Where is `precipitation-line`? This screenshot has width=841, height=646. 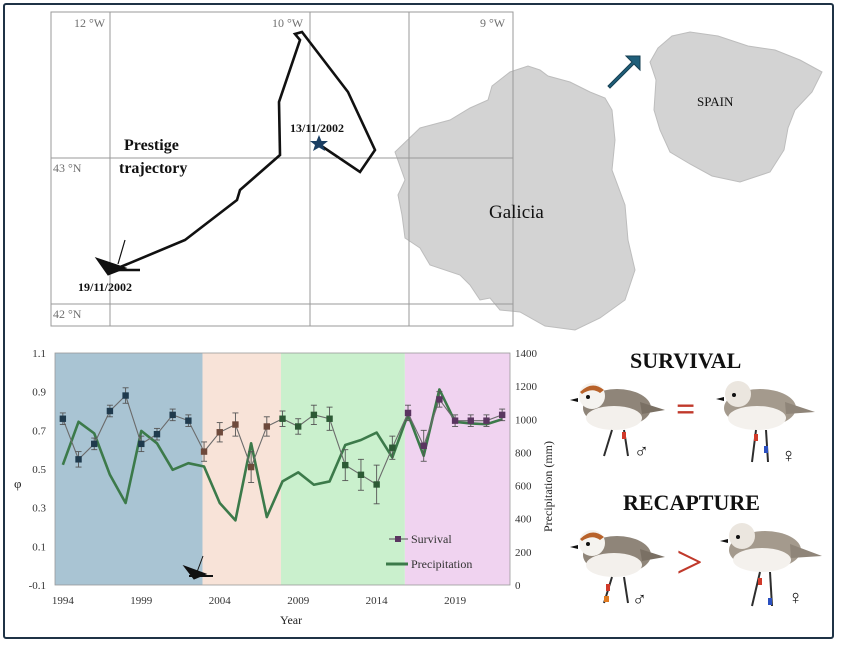
precipitation-line is located at coordinates (282, 455).